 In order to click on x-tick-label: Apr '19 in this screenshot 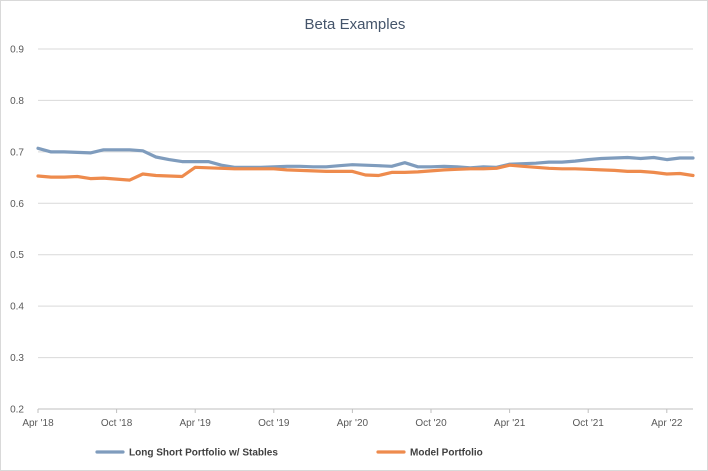, I will do `click(196, 423)`.